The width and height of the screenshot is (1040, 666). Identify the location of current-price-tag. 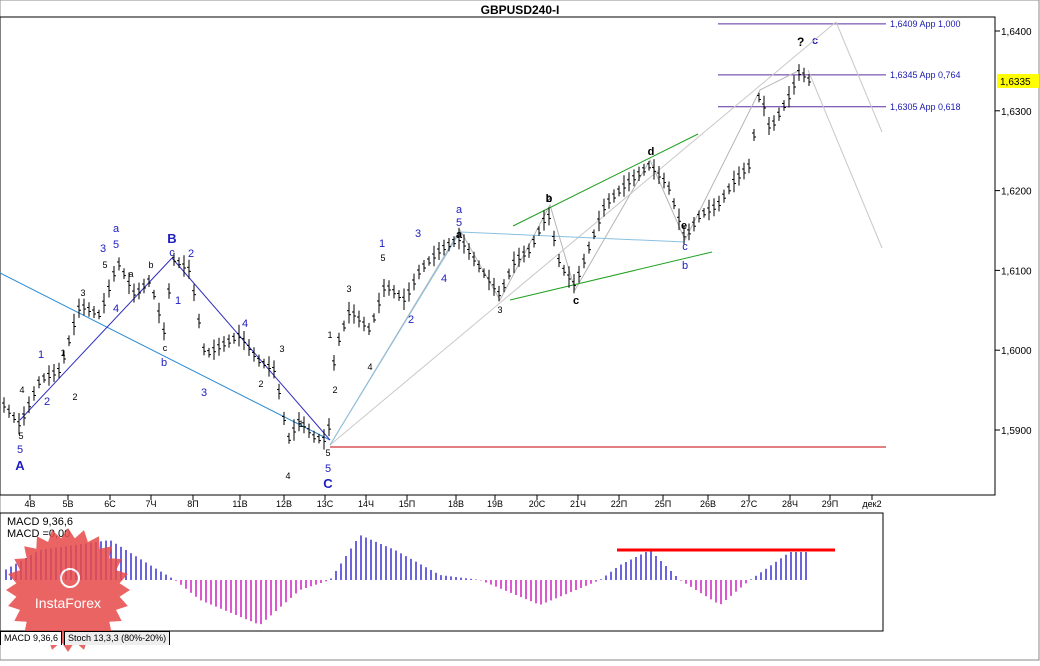
(1018, 81).